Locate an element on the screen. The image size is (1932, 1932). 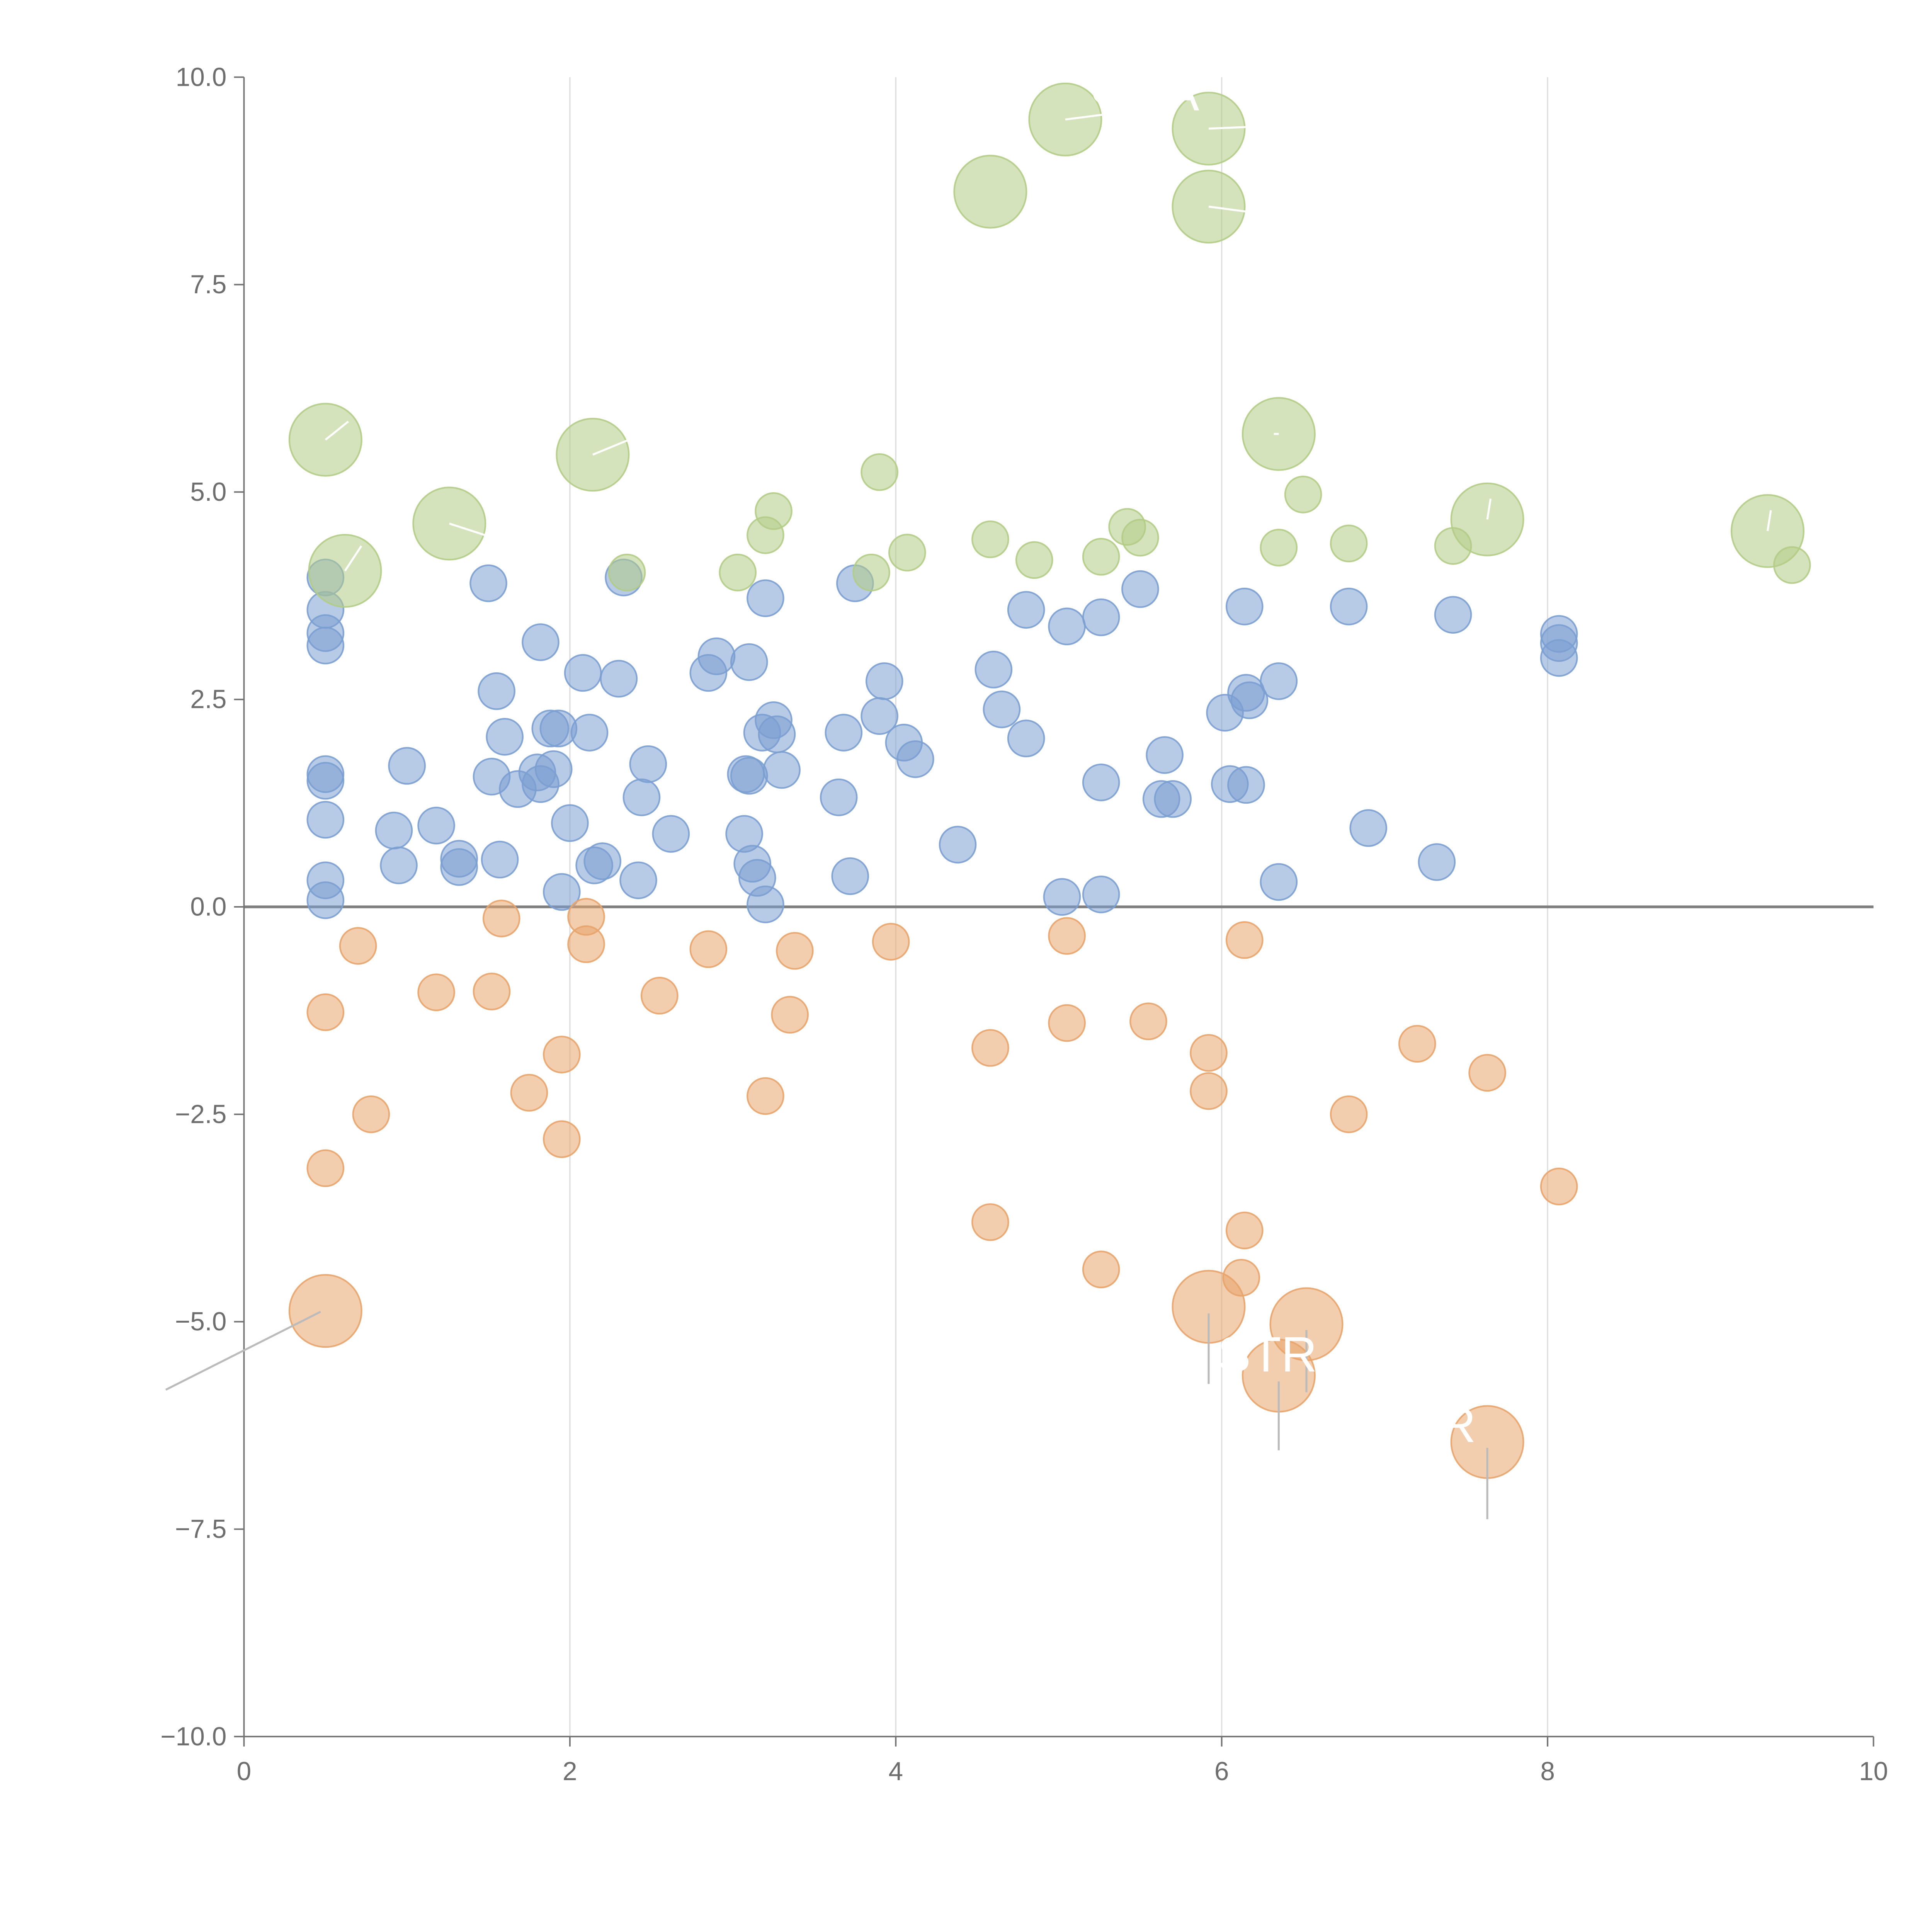
y-tick-label: 10.0 is located at coordinates (202, 78).